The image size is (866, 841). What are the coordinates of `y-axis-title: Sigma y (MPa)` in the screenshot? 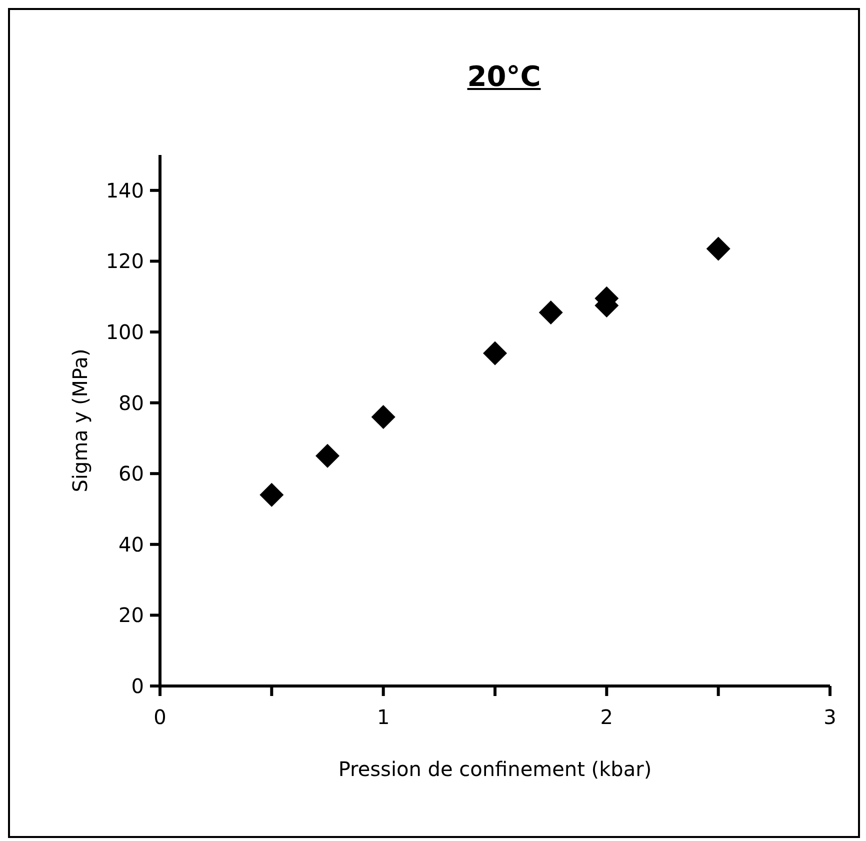 It's located at (80, 420).